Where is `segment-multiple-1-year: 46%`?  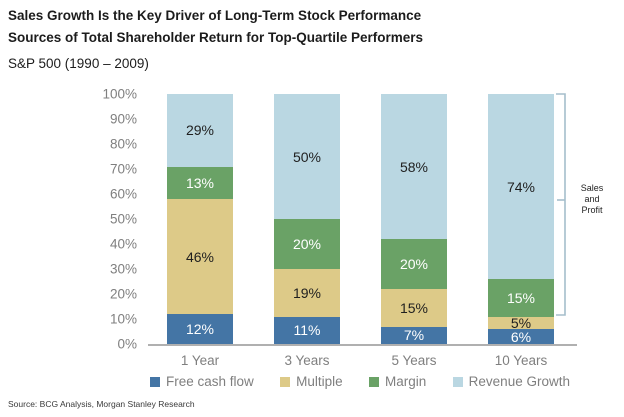
segment-multiple-1-year: 46% is located at coordinates (200, 256).